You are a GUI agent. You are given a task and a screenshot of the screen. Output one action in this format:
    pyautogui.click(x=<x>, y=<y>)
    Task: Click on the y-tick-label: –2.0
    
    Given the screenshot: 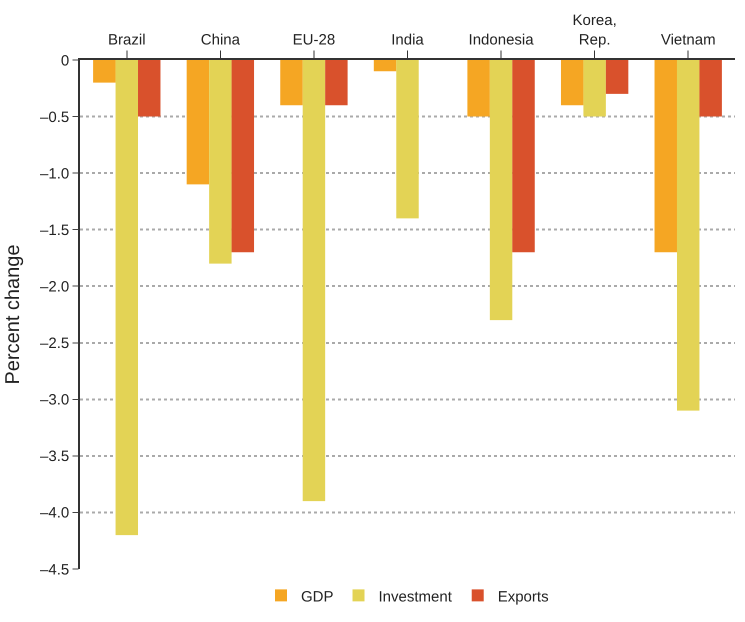 What is the action you would take?
    pyautogui.click(x=55, y=287)
    